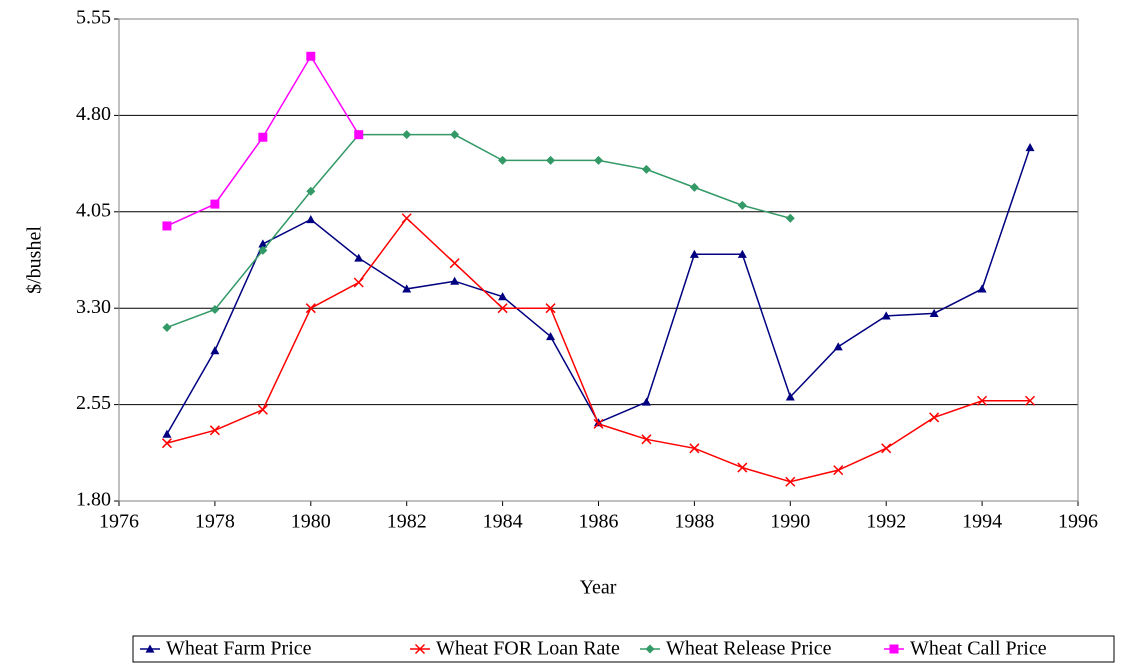 This screenshot has width=1122, height=664. Describe the element at coordinates (790, 522) in the screenshot. I see `x-tick-label: 1990` at that location.